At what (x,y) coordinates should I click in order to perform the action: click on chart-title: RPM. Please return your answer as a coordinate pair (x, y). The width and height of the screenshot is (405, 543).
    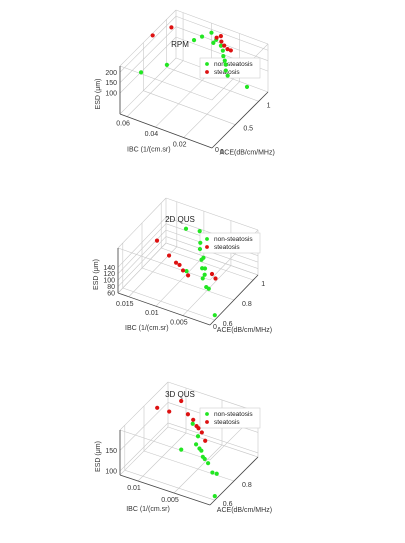
    Looking at the image, I should click on (180, 44).